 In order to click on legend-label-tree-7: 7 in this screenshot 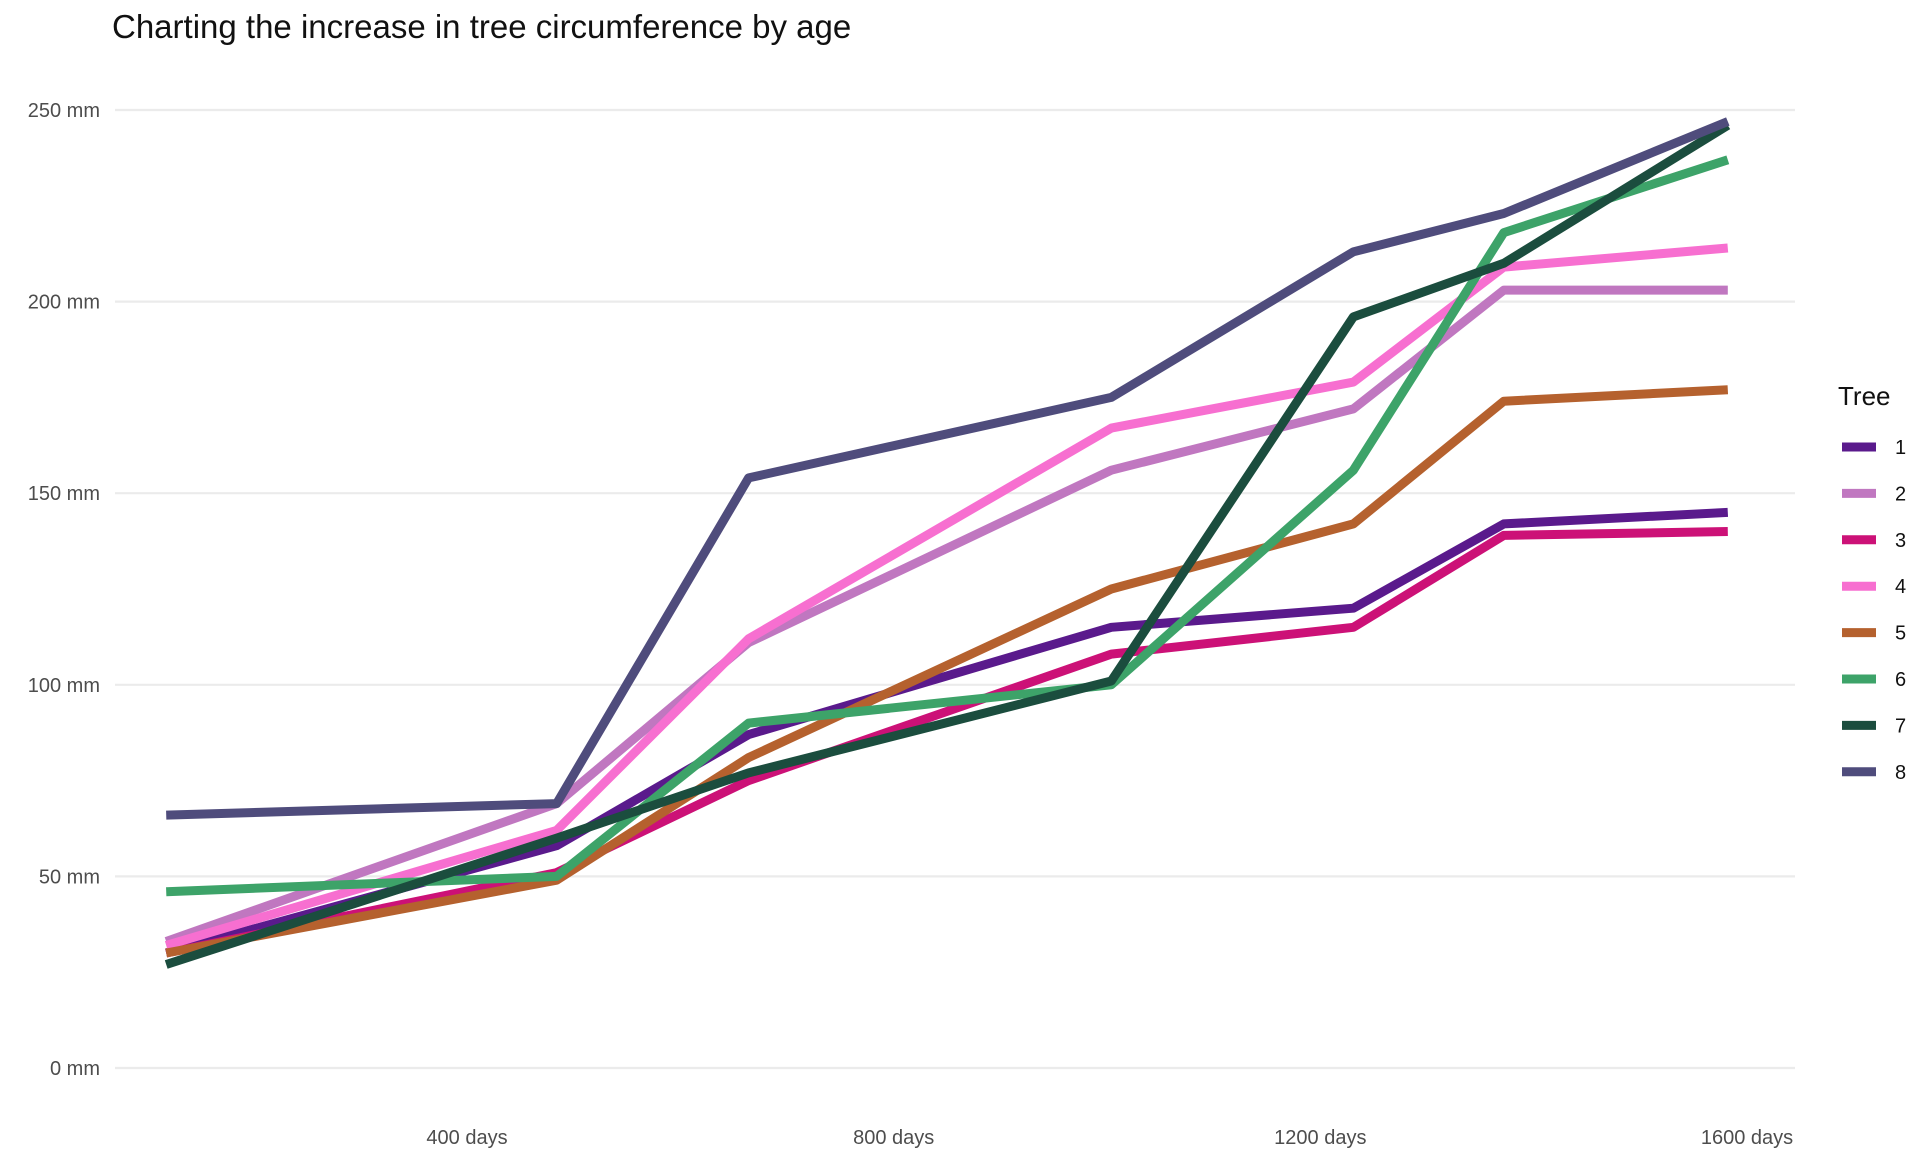, I will do `click(1900, 726)`.